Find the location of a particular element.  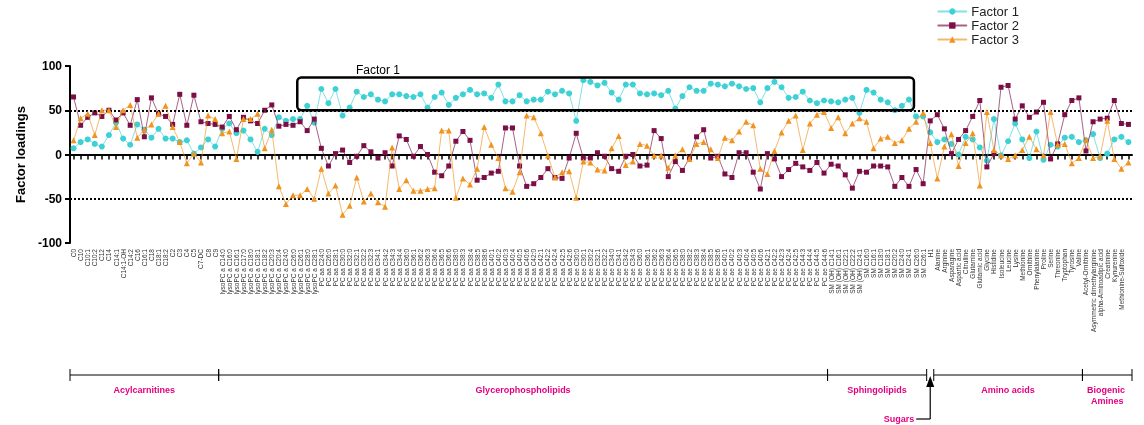

legend-label: Factor 1 is located at coordinates (995, 11).